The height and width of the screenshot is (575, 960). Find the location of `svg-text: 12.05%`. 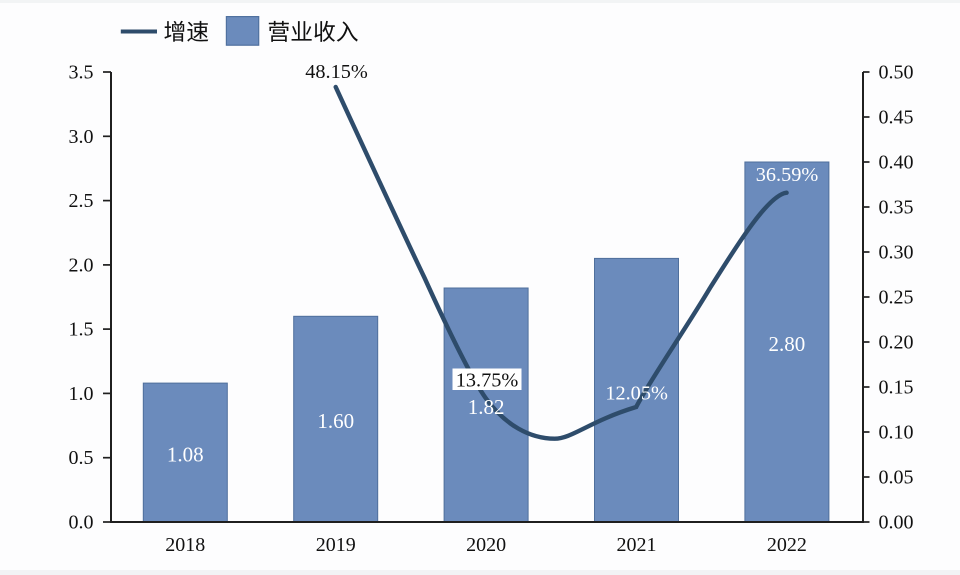

svg-text: 12.05% is located at coordinates (636, 394).